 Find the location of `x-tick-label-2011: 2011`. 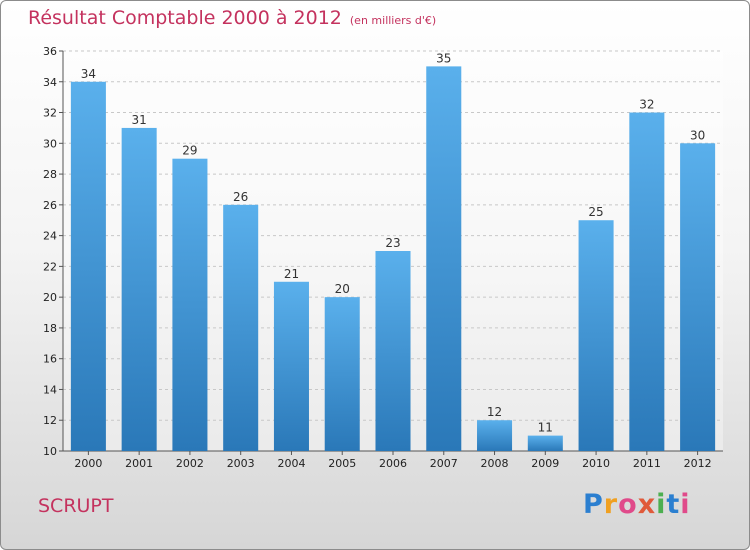

x-tick-label-2011: 2011 is located at coordinates (647, 463).